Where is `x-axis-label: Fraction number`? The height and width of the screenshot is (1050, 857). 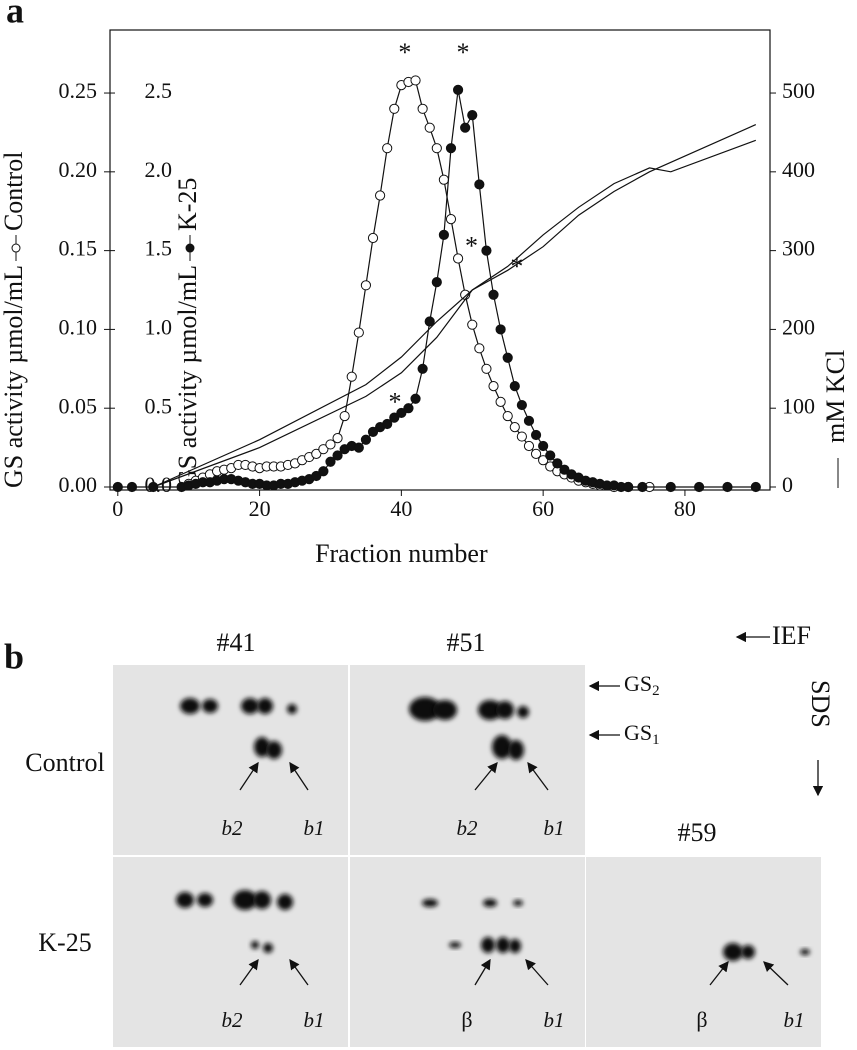 x-axis-label: Fraction number is located at coordinates (401, 553).